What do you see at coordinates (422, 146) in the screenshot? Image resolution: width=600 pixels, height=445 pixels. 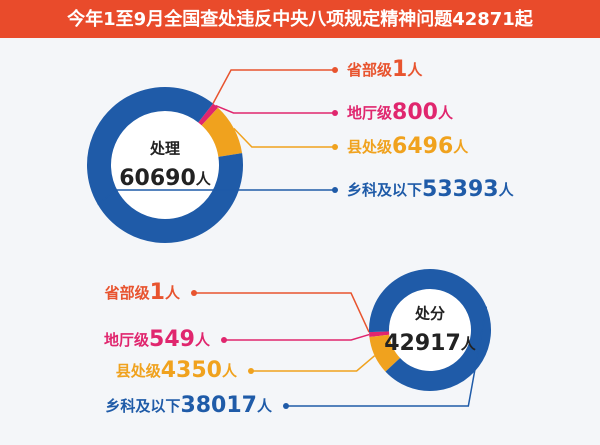 I see `segment-value: 6496` at bounding box center [422, 146].